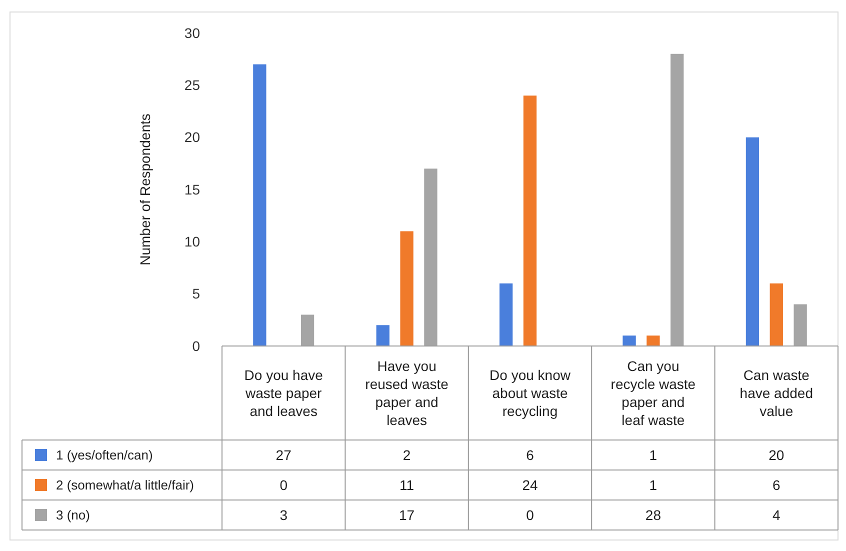 Image resolution: width=846 pixels, height=551 pixels. Describe the element at coordinates (192, 242) in the screenshot. I see `y-tick-label: 10` at that location.